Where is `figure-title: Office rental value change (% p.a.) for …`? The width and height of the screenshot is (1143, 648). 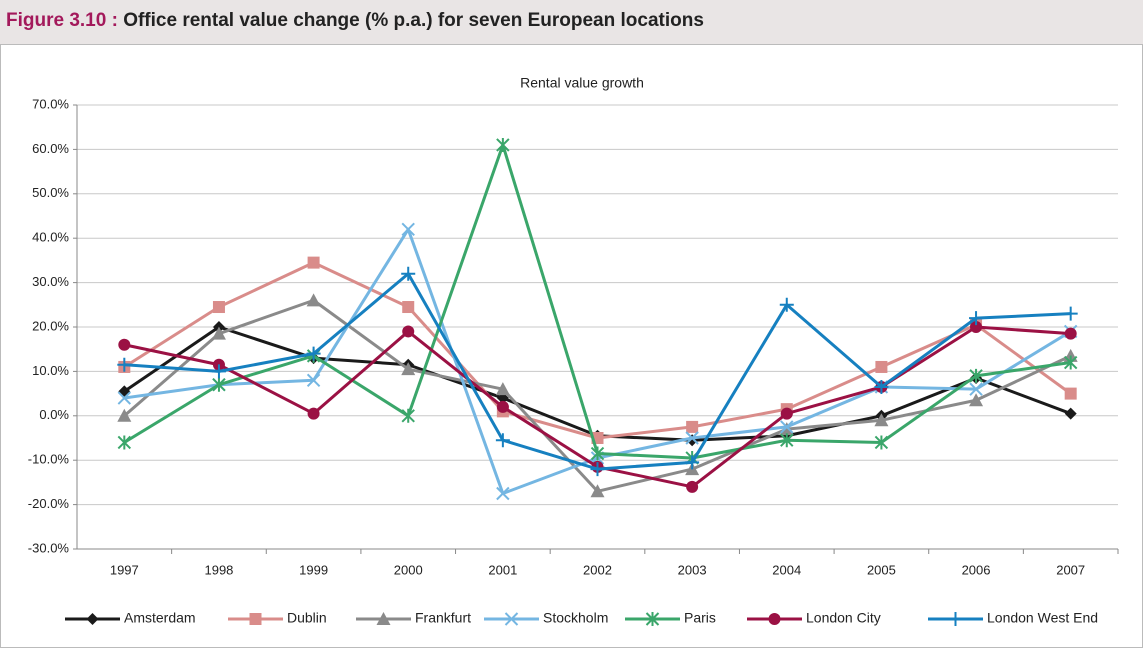 figure-title: Office rental value change (% p.a.) for … is located at coordinates (413, 20).